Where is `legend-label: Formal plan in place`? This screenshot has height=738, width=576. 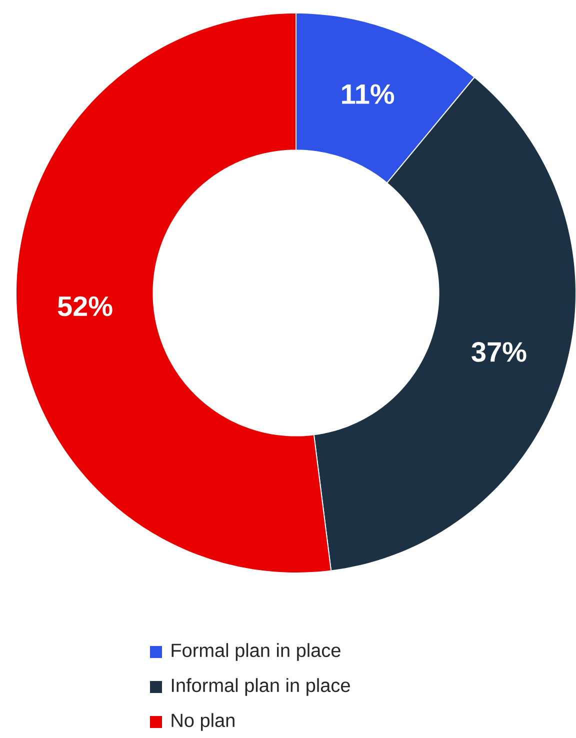
legend-label: Formal plan in place is located at coordinates (256, 652).